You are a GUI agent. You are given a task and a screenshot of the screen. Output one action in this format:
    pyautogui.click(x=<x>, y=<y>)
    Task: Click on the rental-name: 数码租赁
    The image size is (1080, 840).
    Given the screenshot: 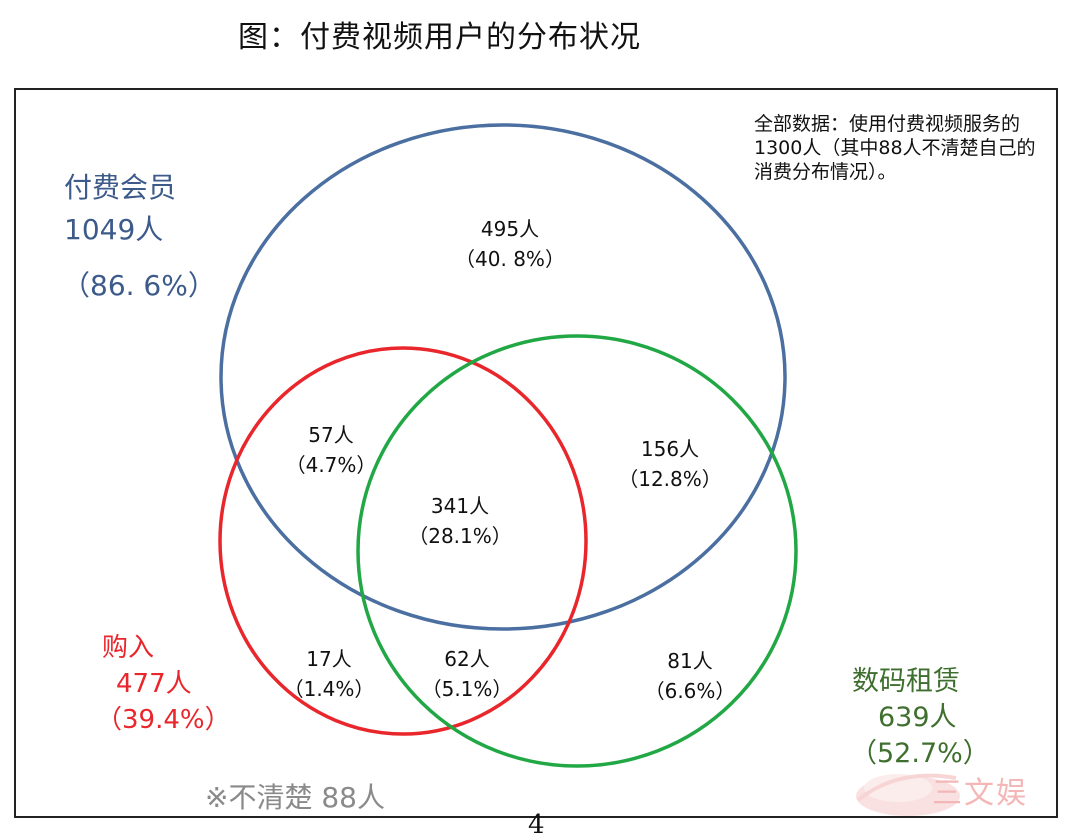 What is the action you would take?
    pyautogui.click(x=906, y=681)
    